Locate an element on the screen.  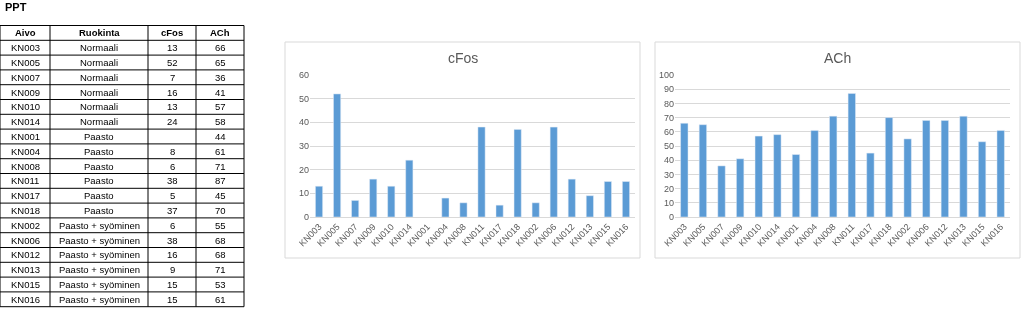
text: 65 is located at coordinates (220, 62).